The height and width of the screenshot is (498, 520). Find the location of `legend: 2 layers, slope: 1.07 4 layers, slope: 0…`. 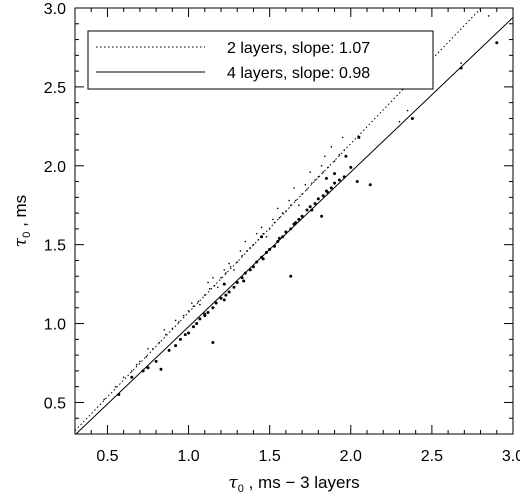

legend: 2 layers, slope: 1.07 4 layers, slope: 0… is located at coordinates (260, 60).